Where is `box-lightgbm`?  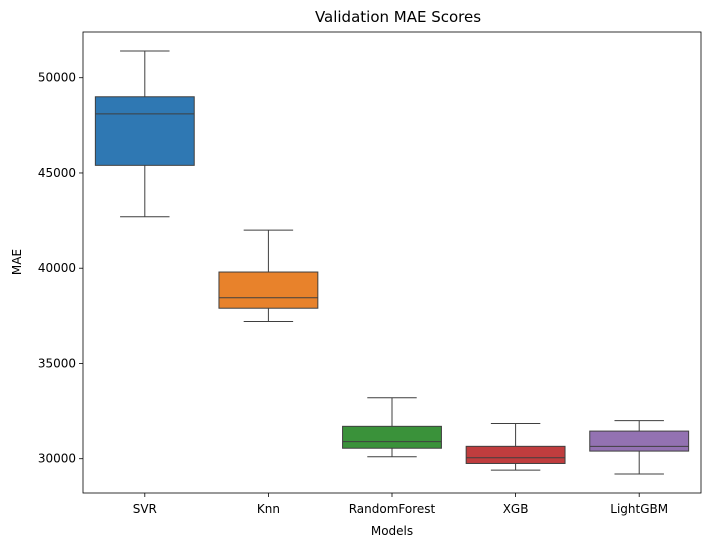
box-lightgbm is located at coordinates (639, 447).